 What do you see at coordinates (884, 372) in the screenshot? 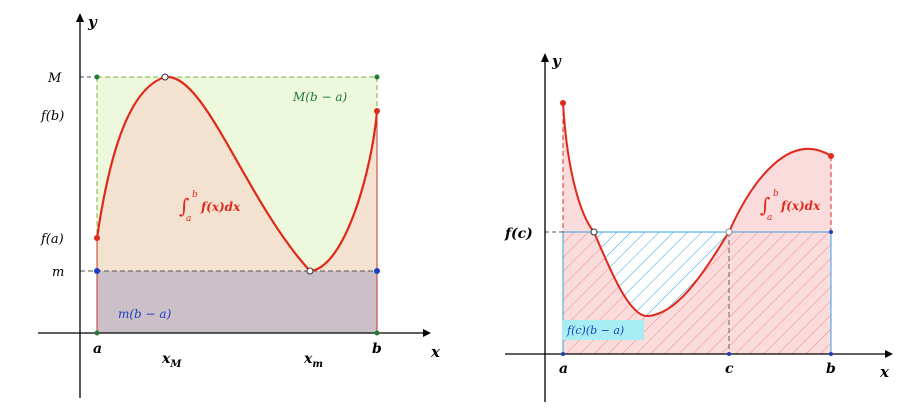
I see `right-x-axis-label: x` at bounding box center [884, 372].